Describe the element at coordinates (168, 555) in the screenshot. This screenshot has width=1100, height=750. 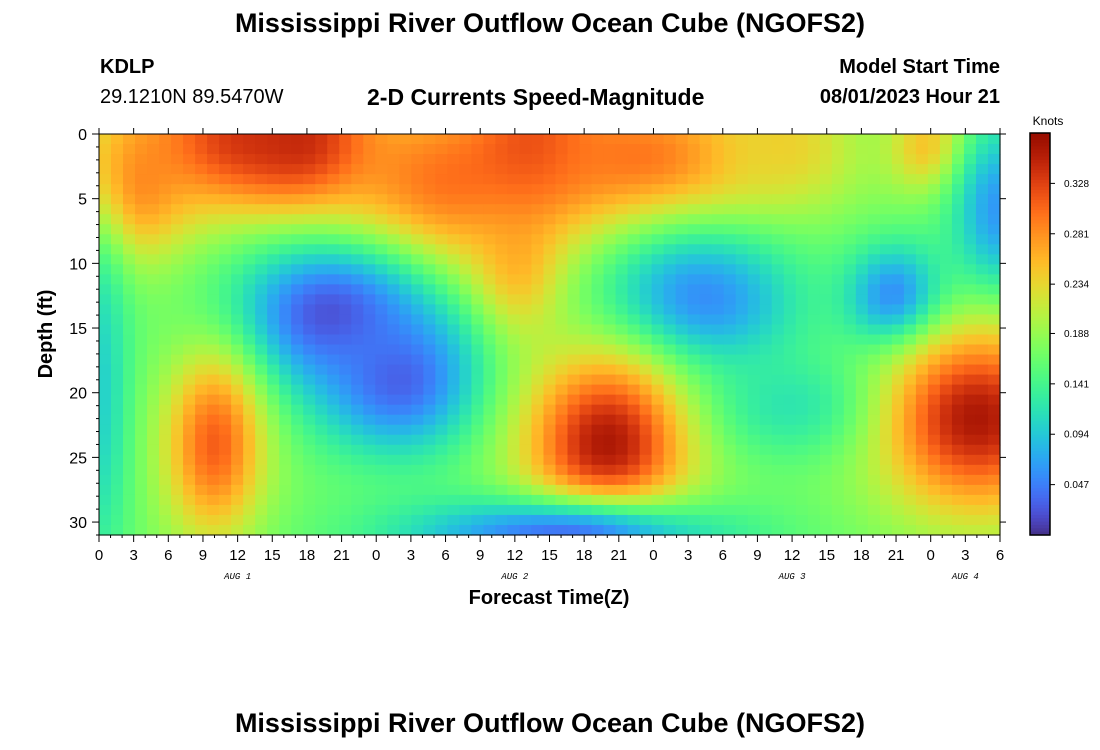
I see `x-tick-label: 6` at that location.